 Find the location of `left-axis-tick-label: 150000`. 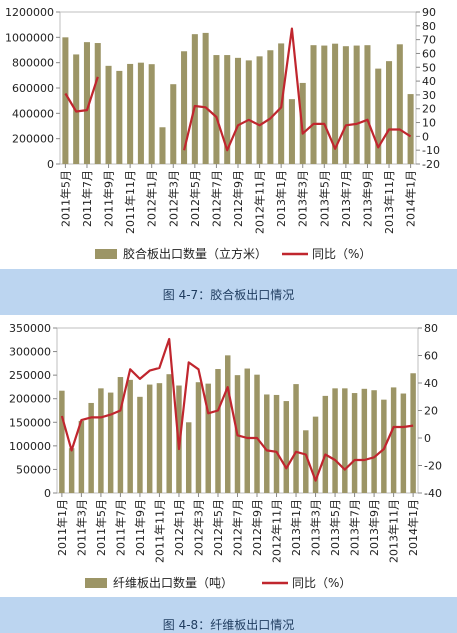

left-axis-tick-label: 150000 is located at coordinates (30, 422).